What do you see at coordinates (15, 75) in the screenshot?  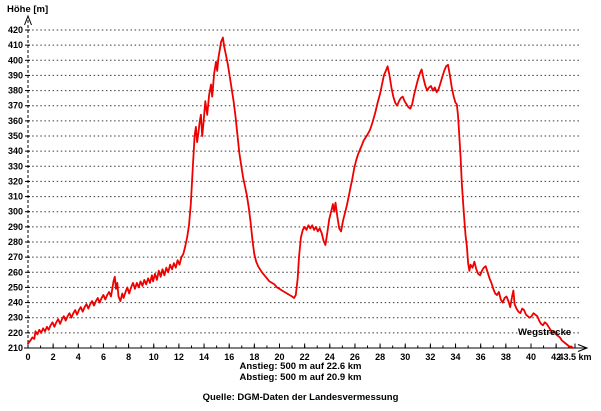 I see `y-tick-label: 390` at bounding box center [15, 75].